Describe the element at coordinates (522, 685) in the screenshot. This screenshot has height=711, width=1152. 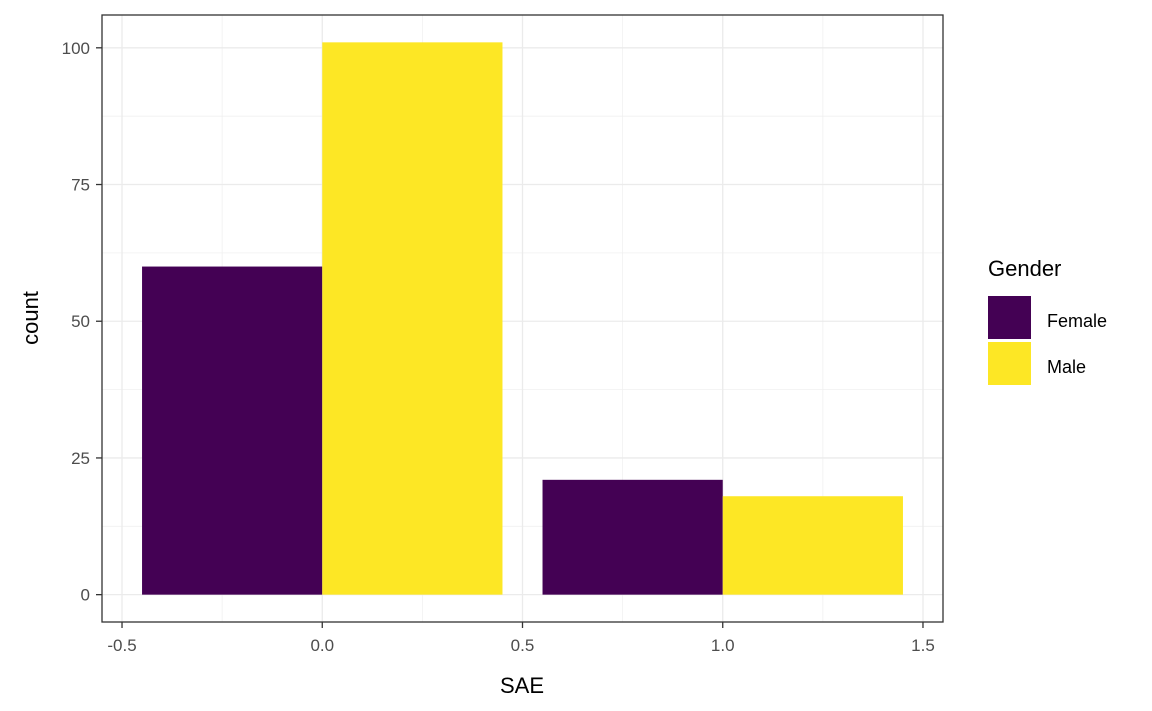
I see `x-axis-title: SAE` at that location.